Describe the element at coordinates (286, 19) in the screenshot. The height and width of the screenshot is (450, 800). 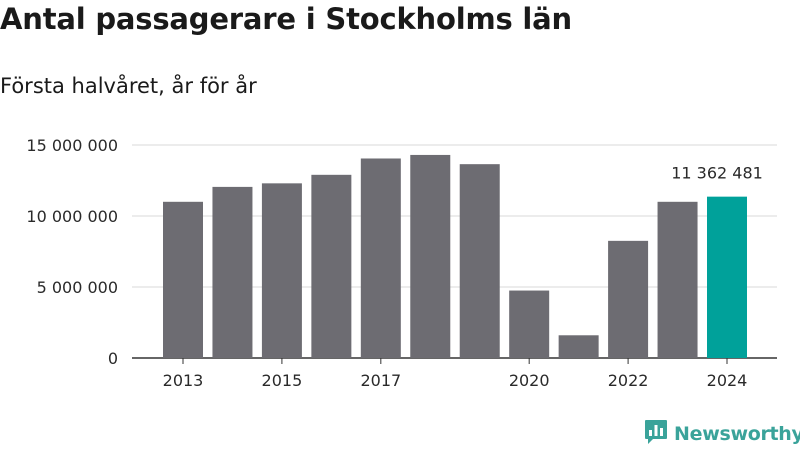
I see `chart-title: Antal passagerare i Stockholms län` at that location.